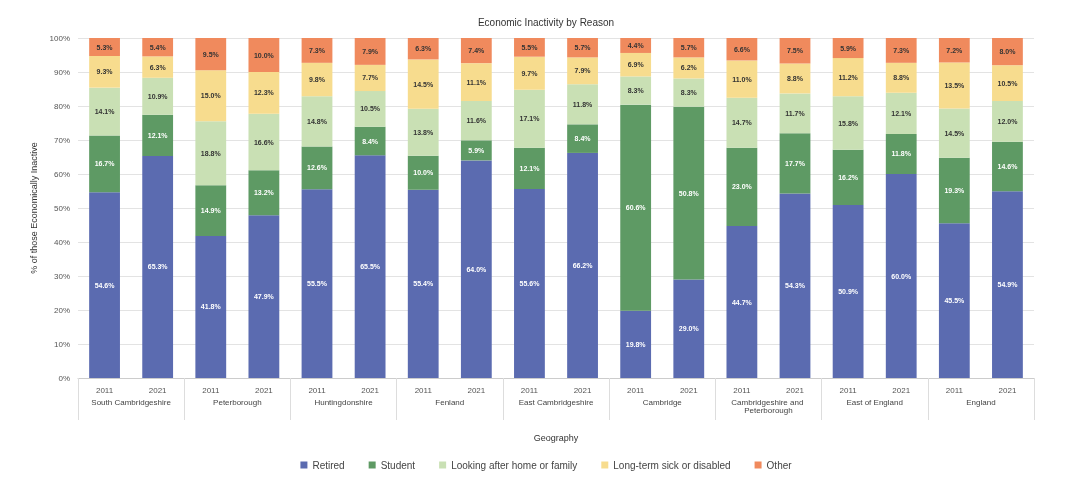 This screenshot has height=491, width=1092. Describe the element at coordinates (556, 437) in the screenshot. I see `x-axis-title: Geography` at that location.